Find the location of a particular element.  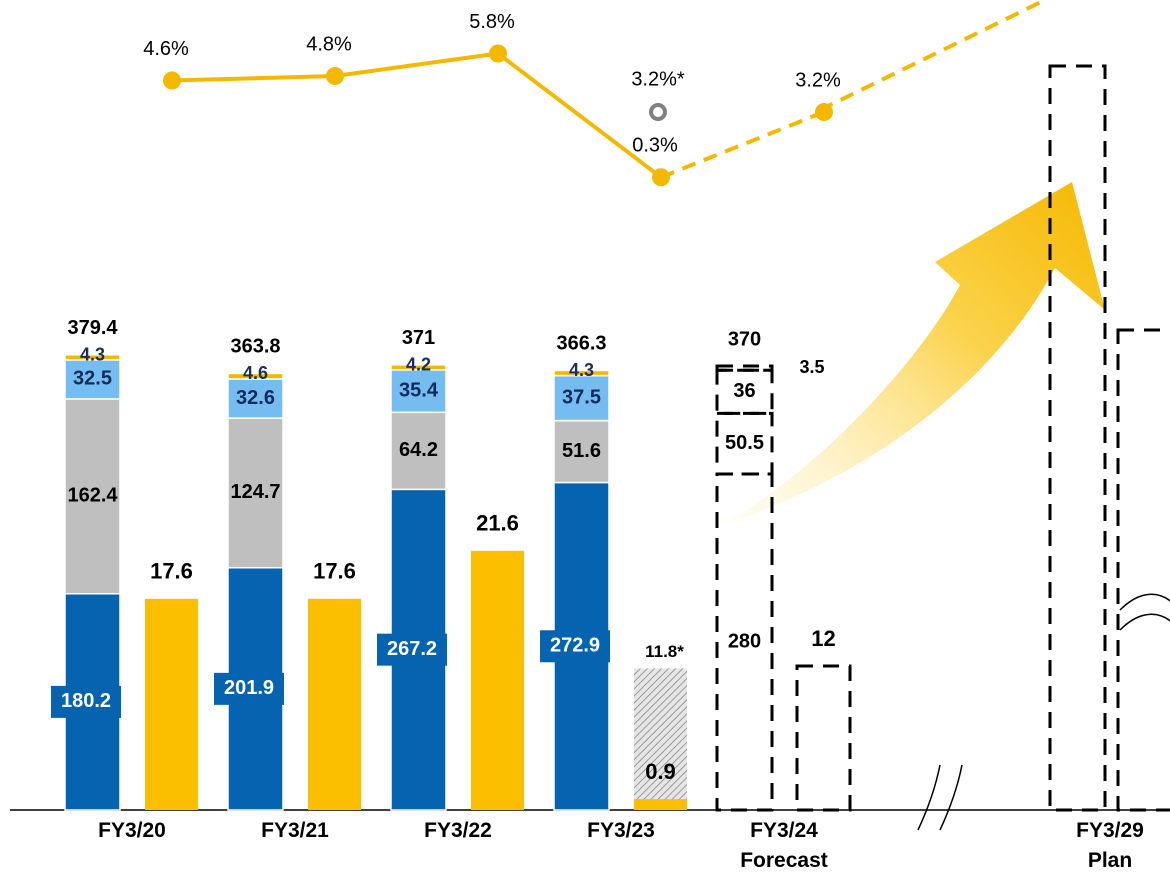

value-label: 32.6 is located at coordinates (255, 398).